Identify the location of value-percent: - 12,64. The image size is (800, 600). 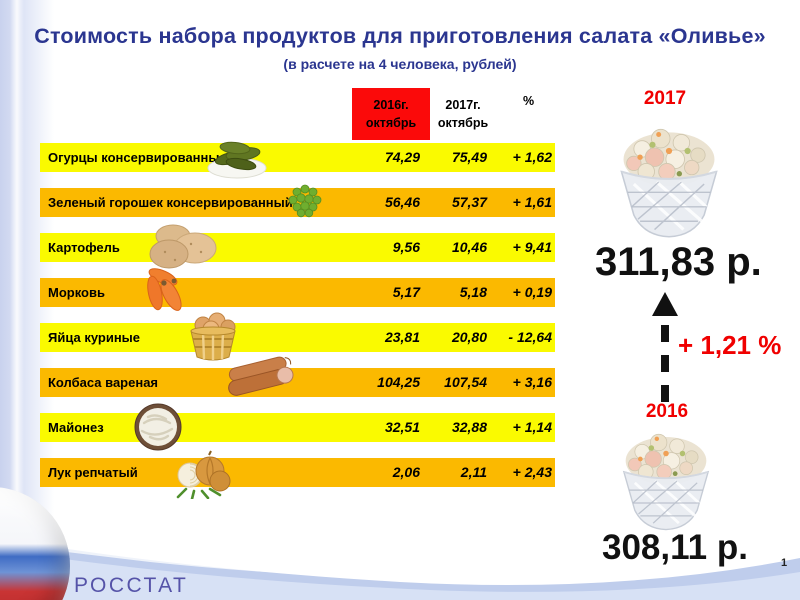
(530, 337).